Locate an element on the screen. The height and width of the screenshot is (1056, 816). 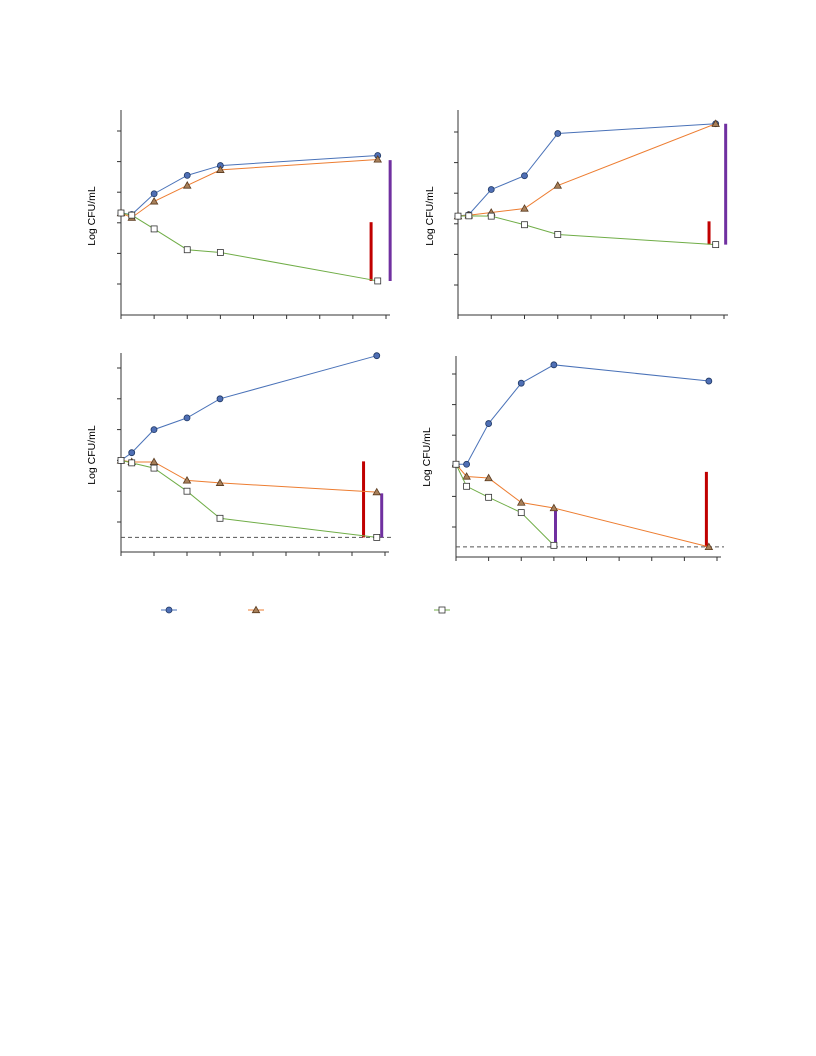
legend is located at coordinates (305, 609).